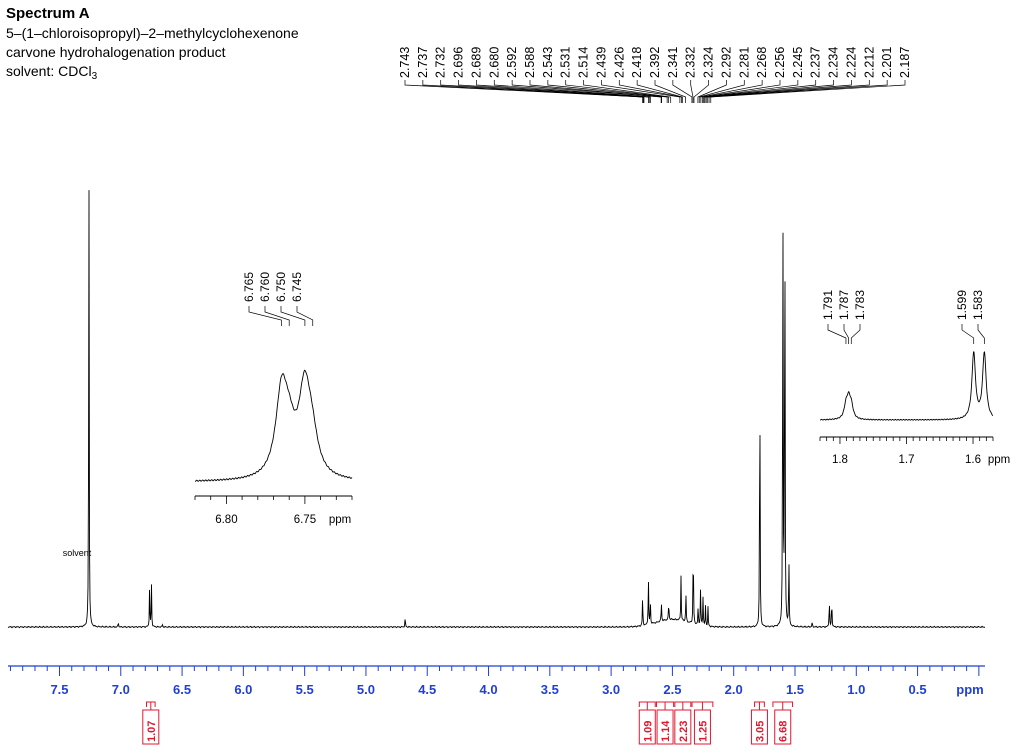  I want to click on x-tick-label: 5.5, so click(305, 689).